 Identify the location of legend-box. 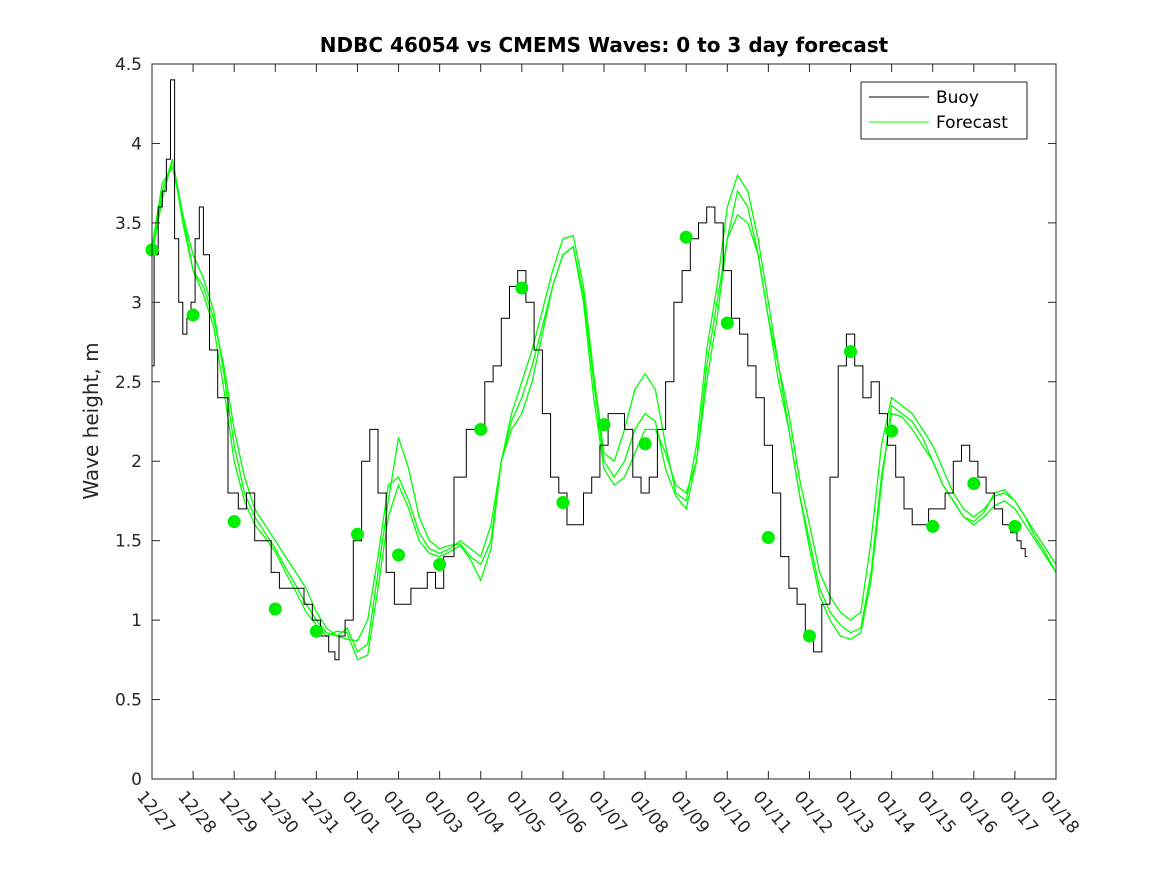
(944, 110).